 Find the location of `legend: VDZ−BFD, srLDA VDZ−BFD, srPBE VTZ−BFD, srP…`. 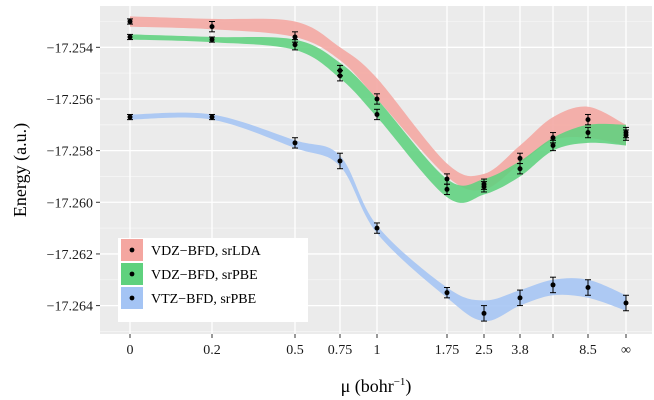

legend: VDZ−BFD, srLDA VDZ−BFD, srPBE VTZ−BFD, srP… is located at coordinates (213, 280).